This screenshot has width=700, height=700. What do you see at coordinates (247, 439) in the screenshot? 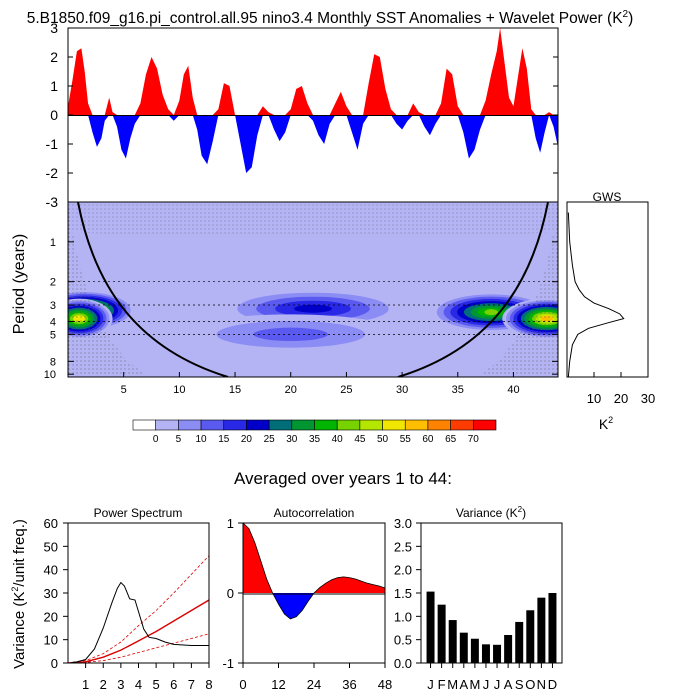
I see `colorbar-label: 20` at bounding box center [247, 439].